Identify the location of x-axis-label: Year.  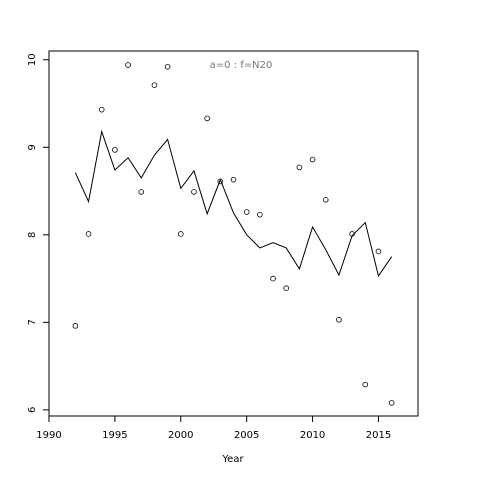
(232, 459).